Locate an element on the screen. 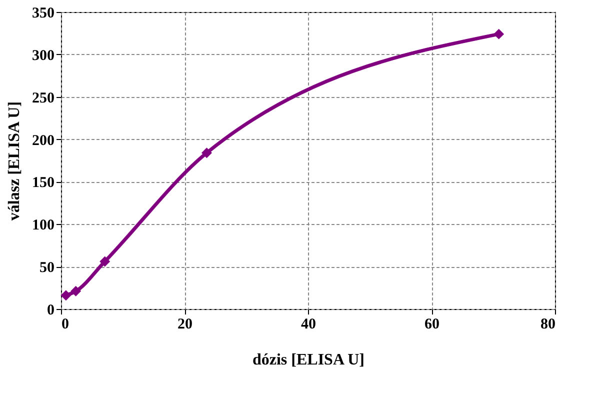 The width and height of the screenshot is (613, 401). x-tick-label: 0 is located at coordinates (65, 324).